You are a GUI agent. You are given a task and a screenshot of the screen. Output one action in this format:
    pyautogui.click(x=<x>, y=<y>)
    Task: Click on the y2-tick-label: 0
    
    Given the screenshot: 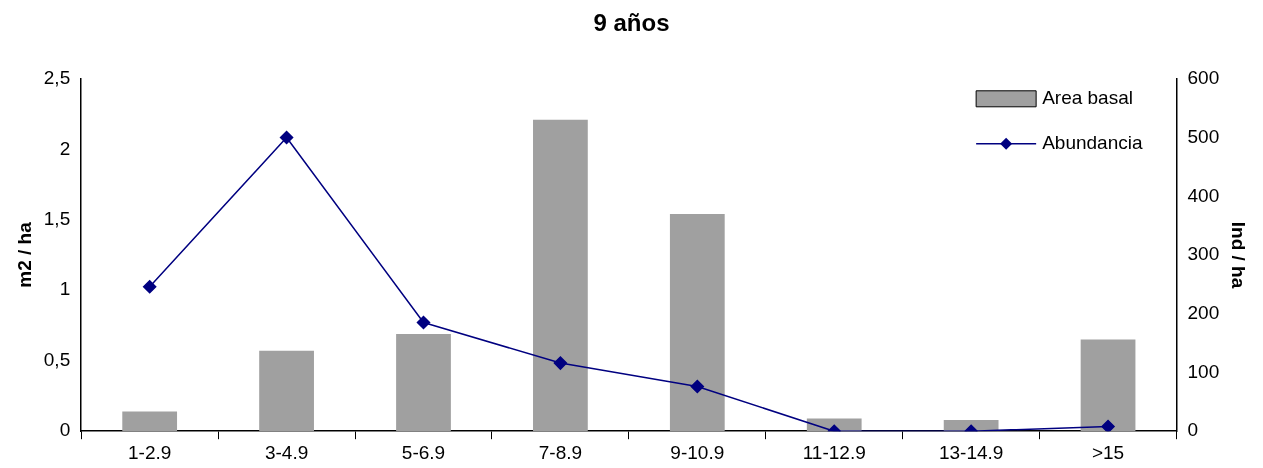 What is the action you would take?
    pyautogui.click(x=1193, y=430)
    